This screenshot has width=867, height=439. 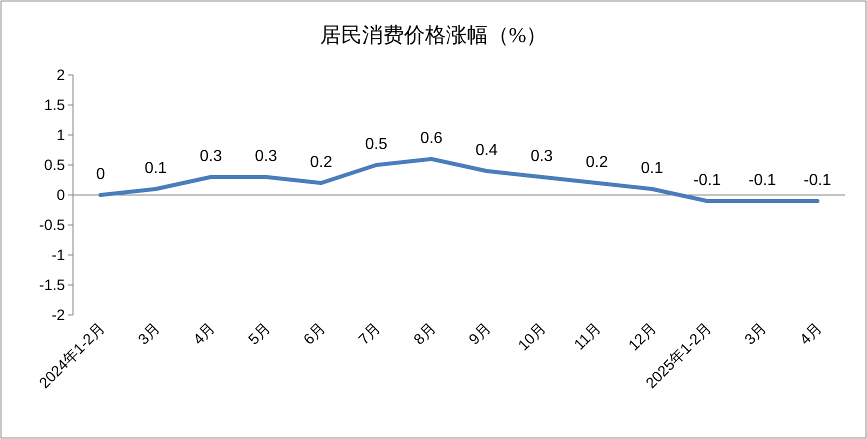 What do you see at coordinates (480, 334) in the screenshot?
I see `x-tick-label: 9月` at bounding box center [480, 334].